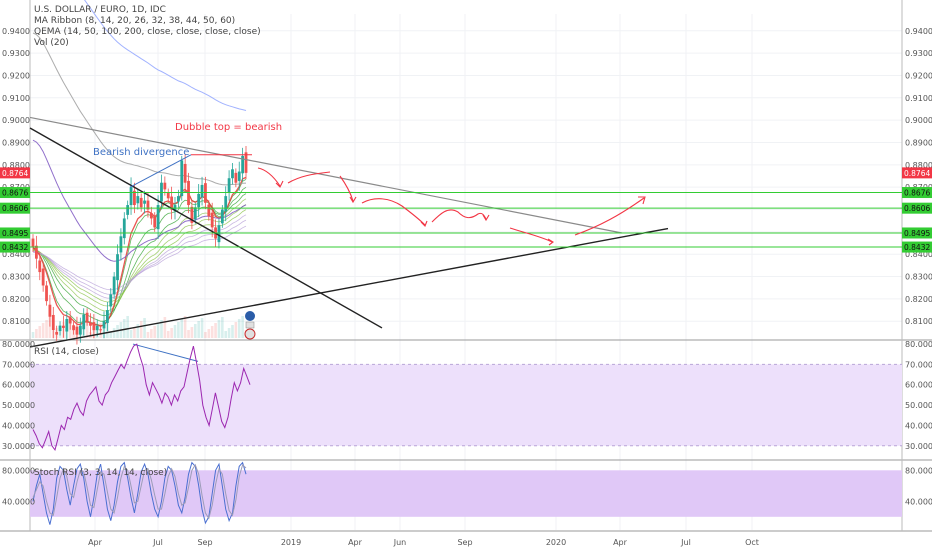 The image size is (932, 550). I want to click on left-price-tick: 0.8400, so click(16, 254).